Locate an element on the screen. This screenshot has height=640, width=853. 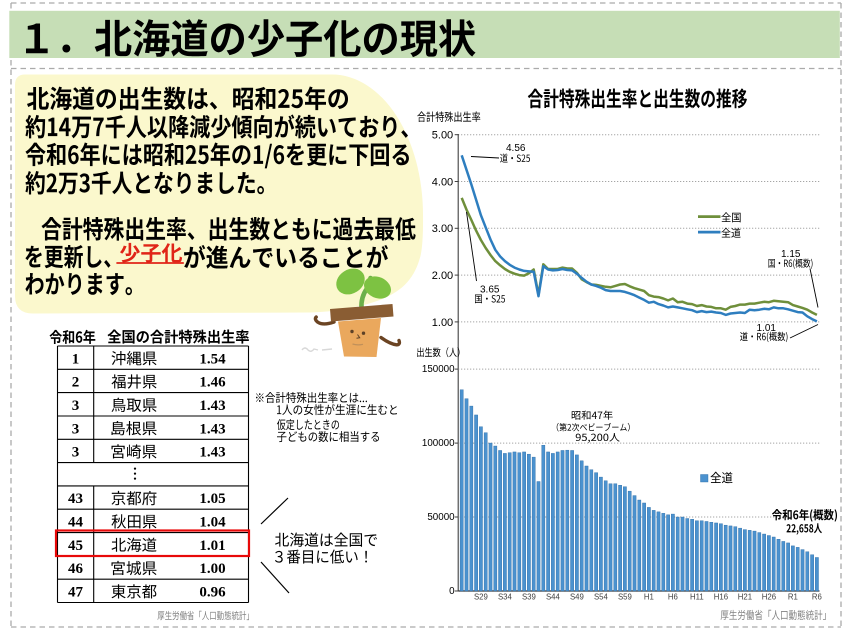
svg-text: 1.54 is located at coordinates (212, 359).